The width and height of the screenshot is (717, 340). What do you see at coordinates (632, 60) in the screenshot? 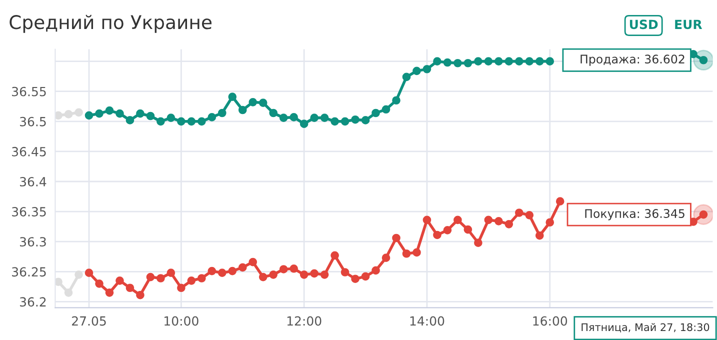
I see `annotation: Продажа: 36.602` at bounding box center [632, 60].